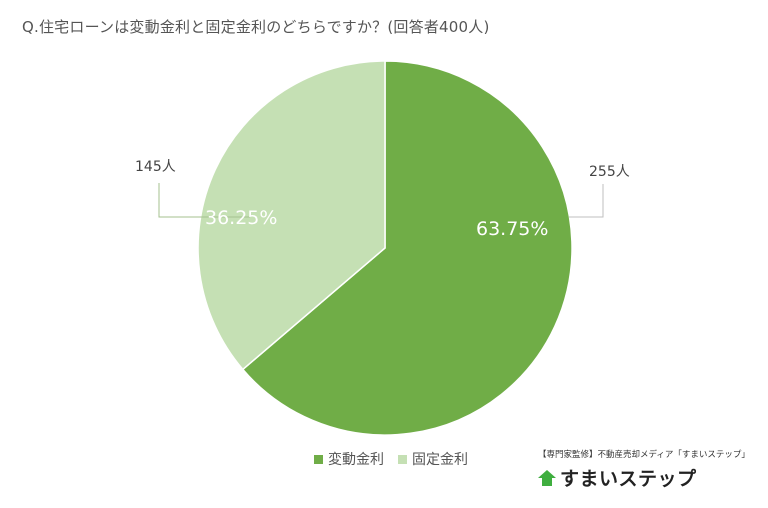  Describe the element at coordinates (204, 200) in the screenshot. I see `leader-line-fixed` at that location.